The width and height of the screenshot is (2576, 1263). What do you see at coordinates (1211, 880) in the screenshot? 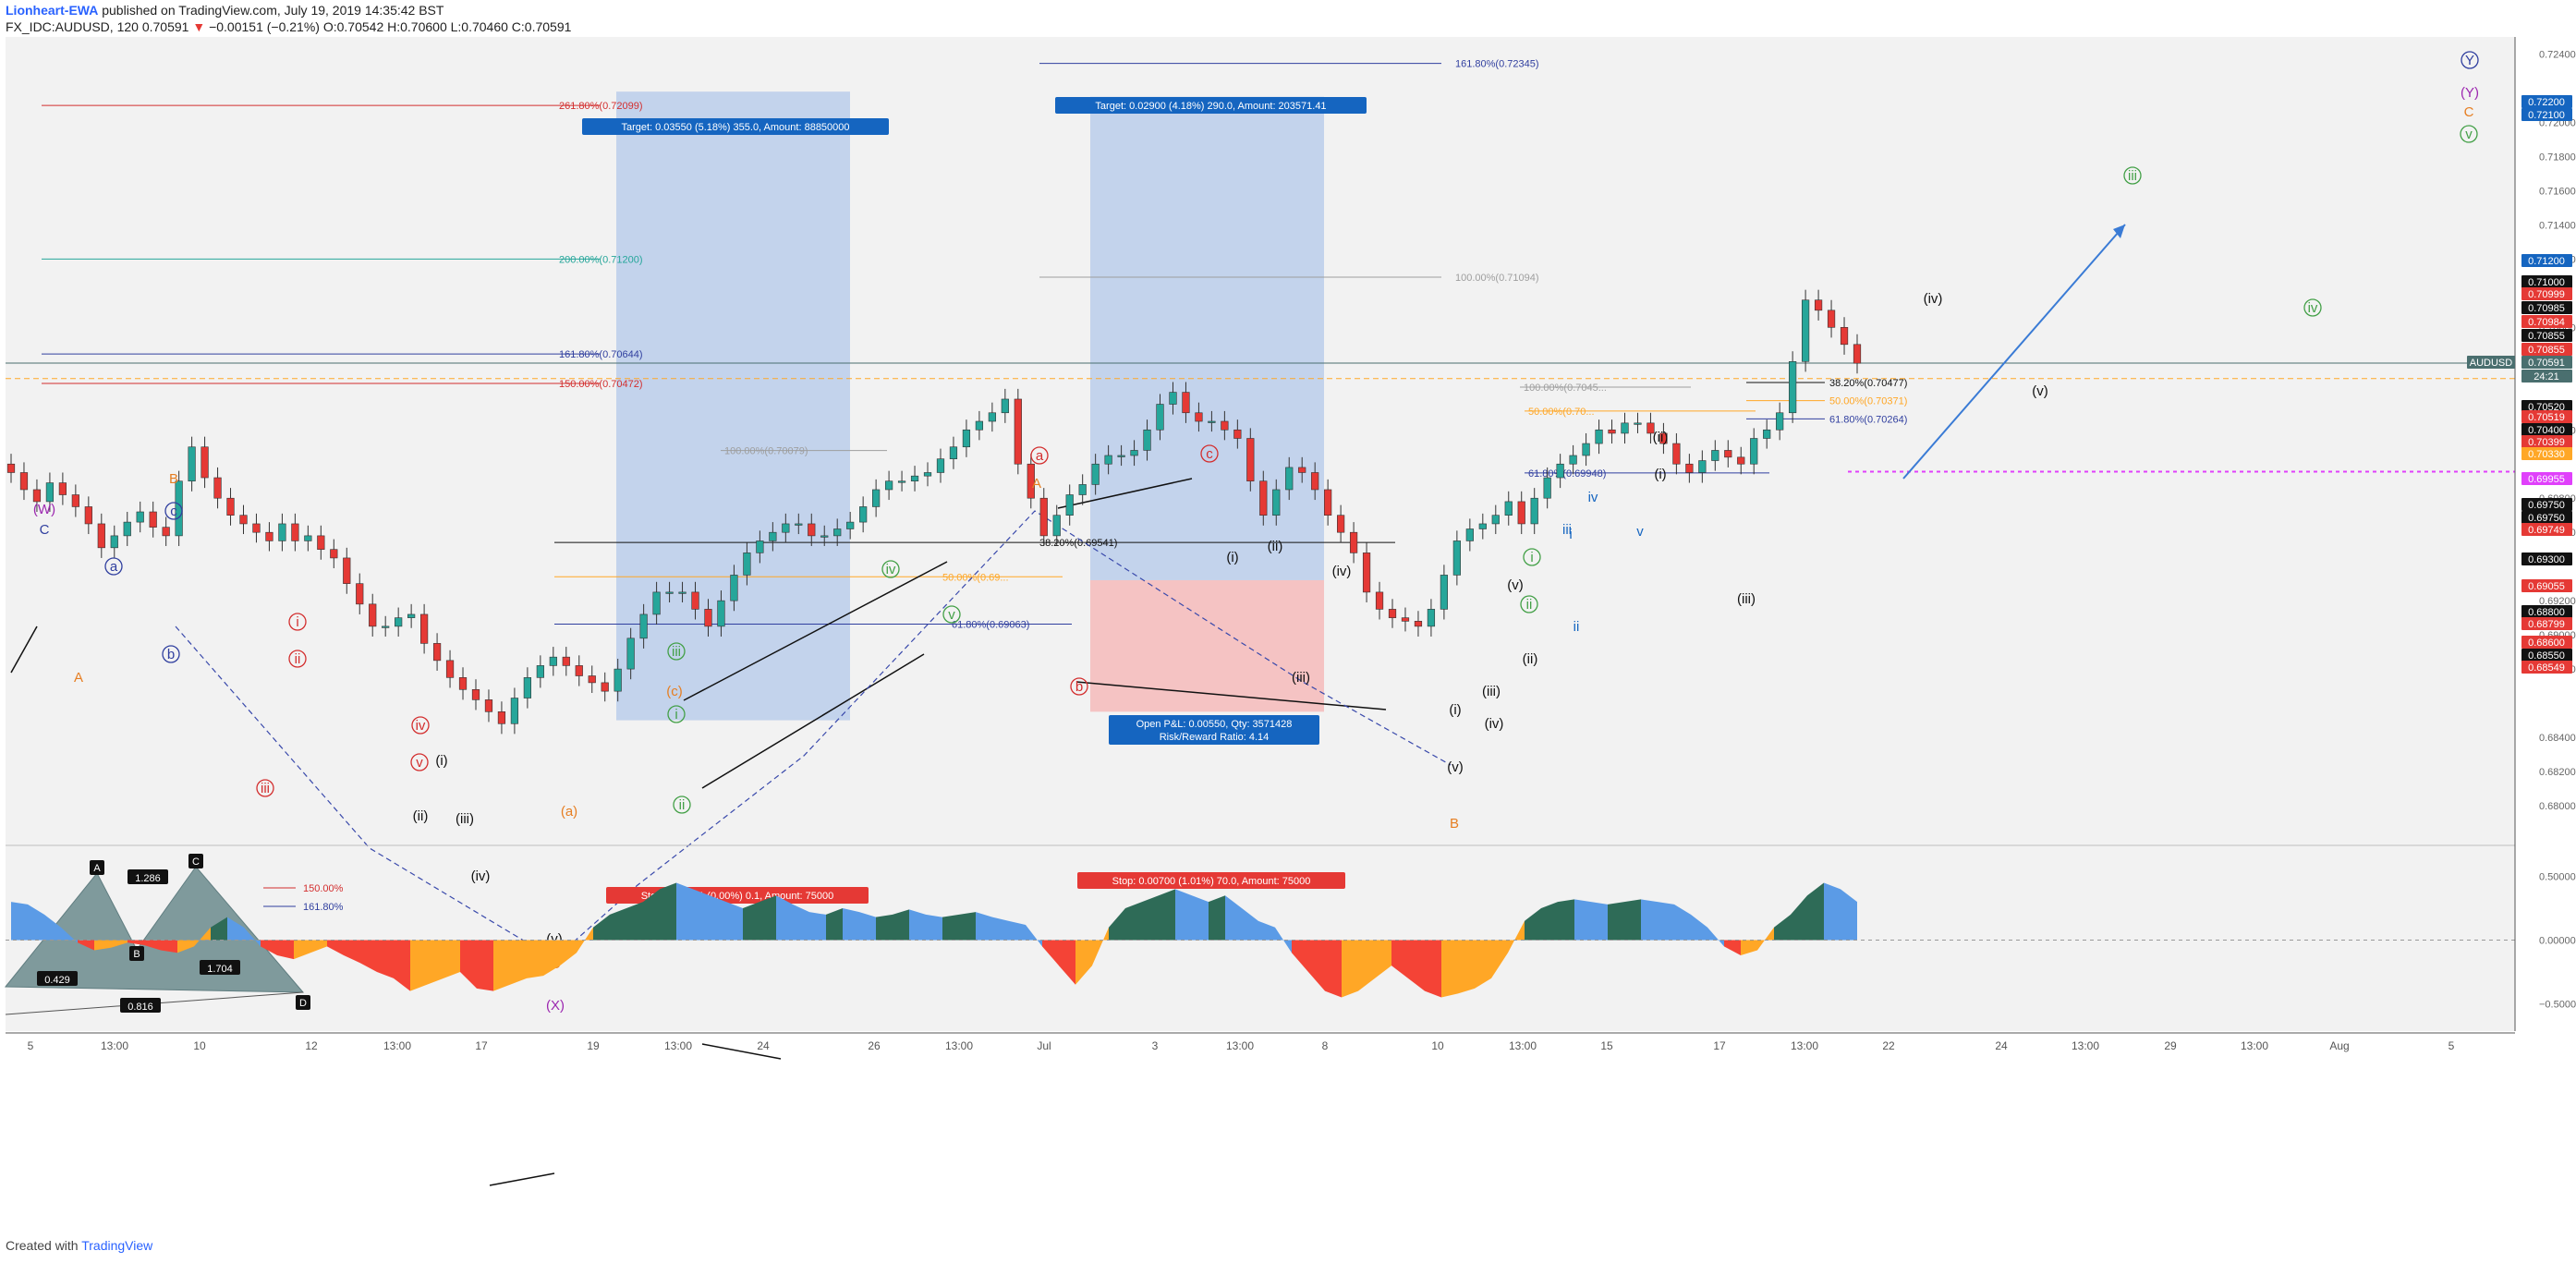
I see `position-label-box` at bounding box center [1211, 880].